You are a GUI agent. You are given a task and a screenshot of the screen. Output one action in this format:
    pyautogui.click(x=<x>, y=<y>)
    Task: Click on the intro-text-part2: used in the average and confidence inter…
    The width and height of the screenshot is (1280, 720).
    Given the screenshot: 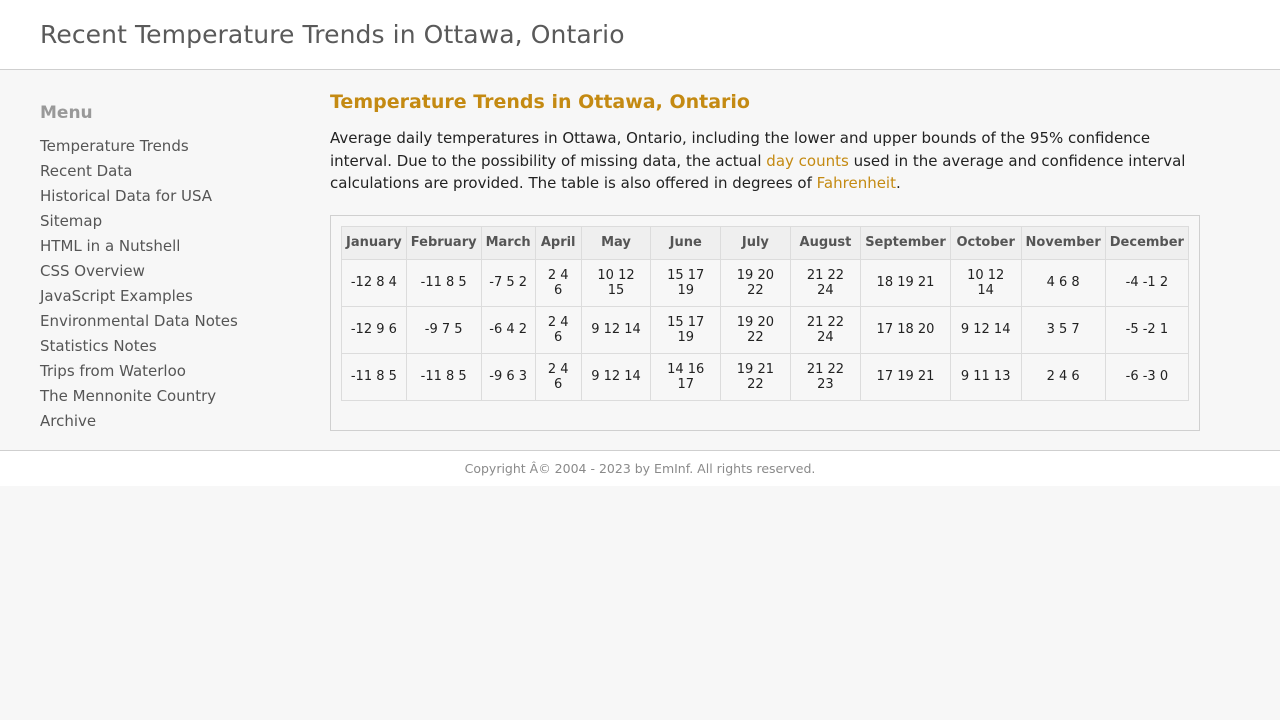 What is the action you would take?
    pyautogui.click(x=758, y=172)
    